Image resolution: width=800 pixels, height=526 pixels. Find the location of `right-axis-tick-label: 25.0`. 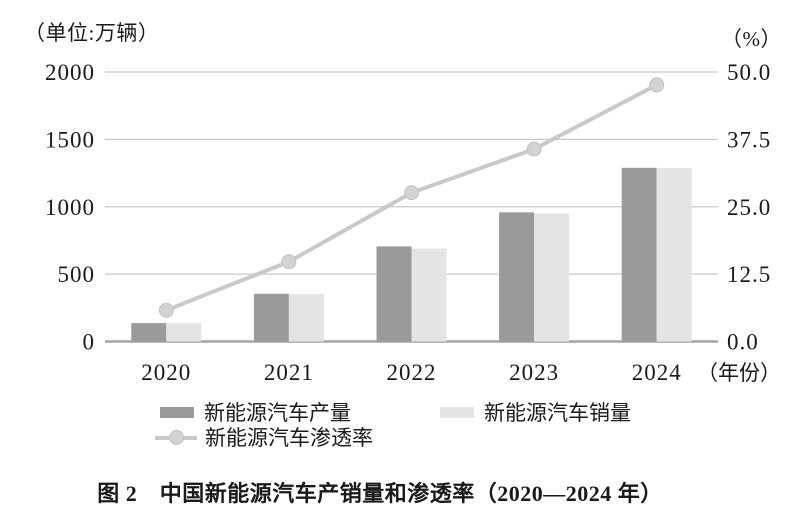

right-axis-tick-label: 25.0 is located at coordinates (749, 207).